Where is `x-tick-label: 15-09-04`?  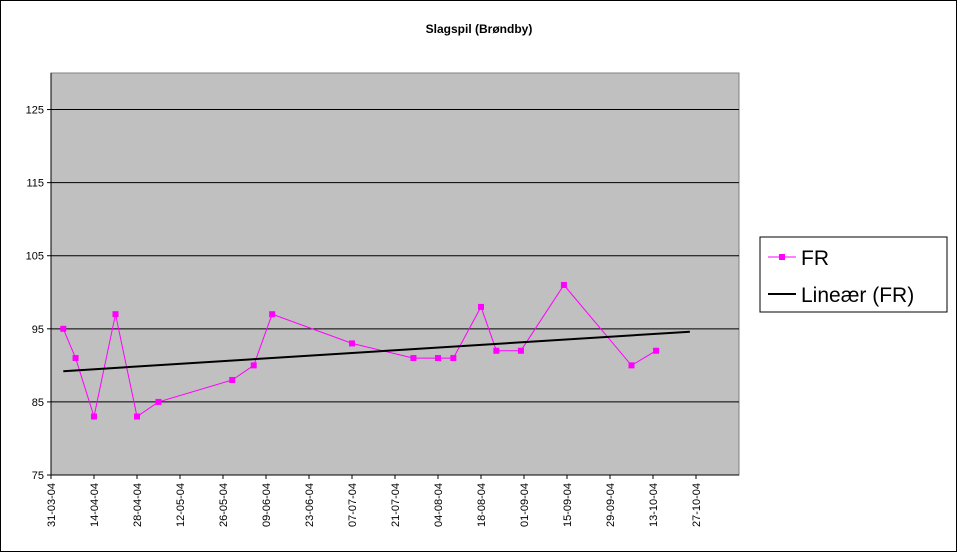
x-tick-label: 15-09-04 is located at coordinates (568, 505).